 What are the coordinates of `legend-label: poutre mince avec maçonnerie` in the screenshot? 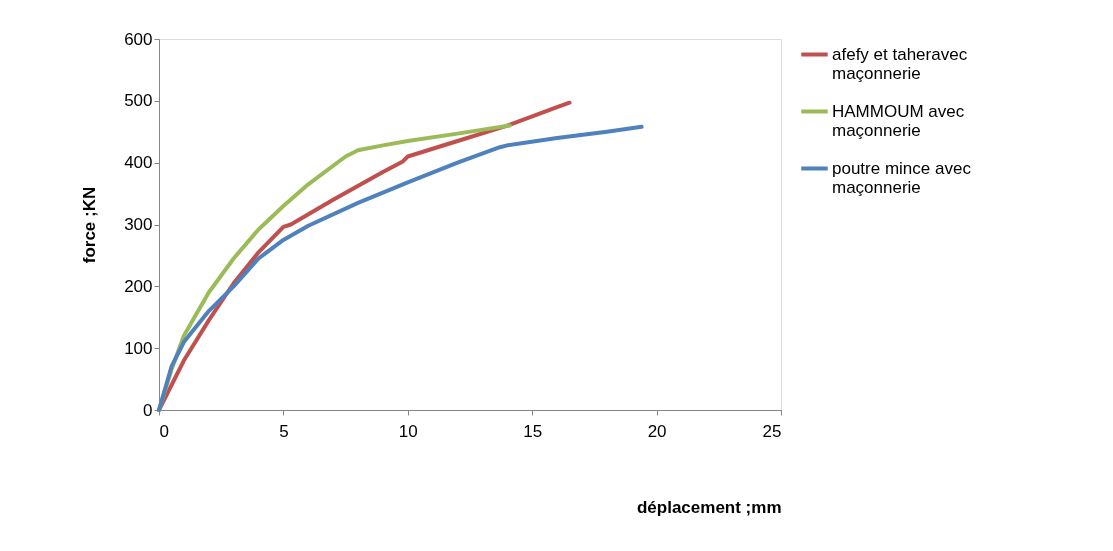 It's located at (902, 177).